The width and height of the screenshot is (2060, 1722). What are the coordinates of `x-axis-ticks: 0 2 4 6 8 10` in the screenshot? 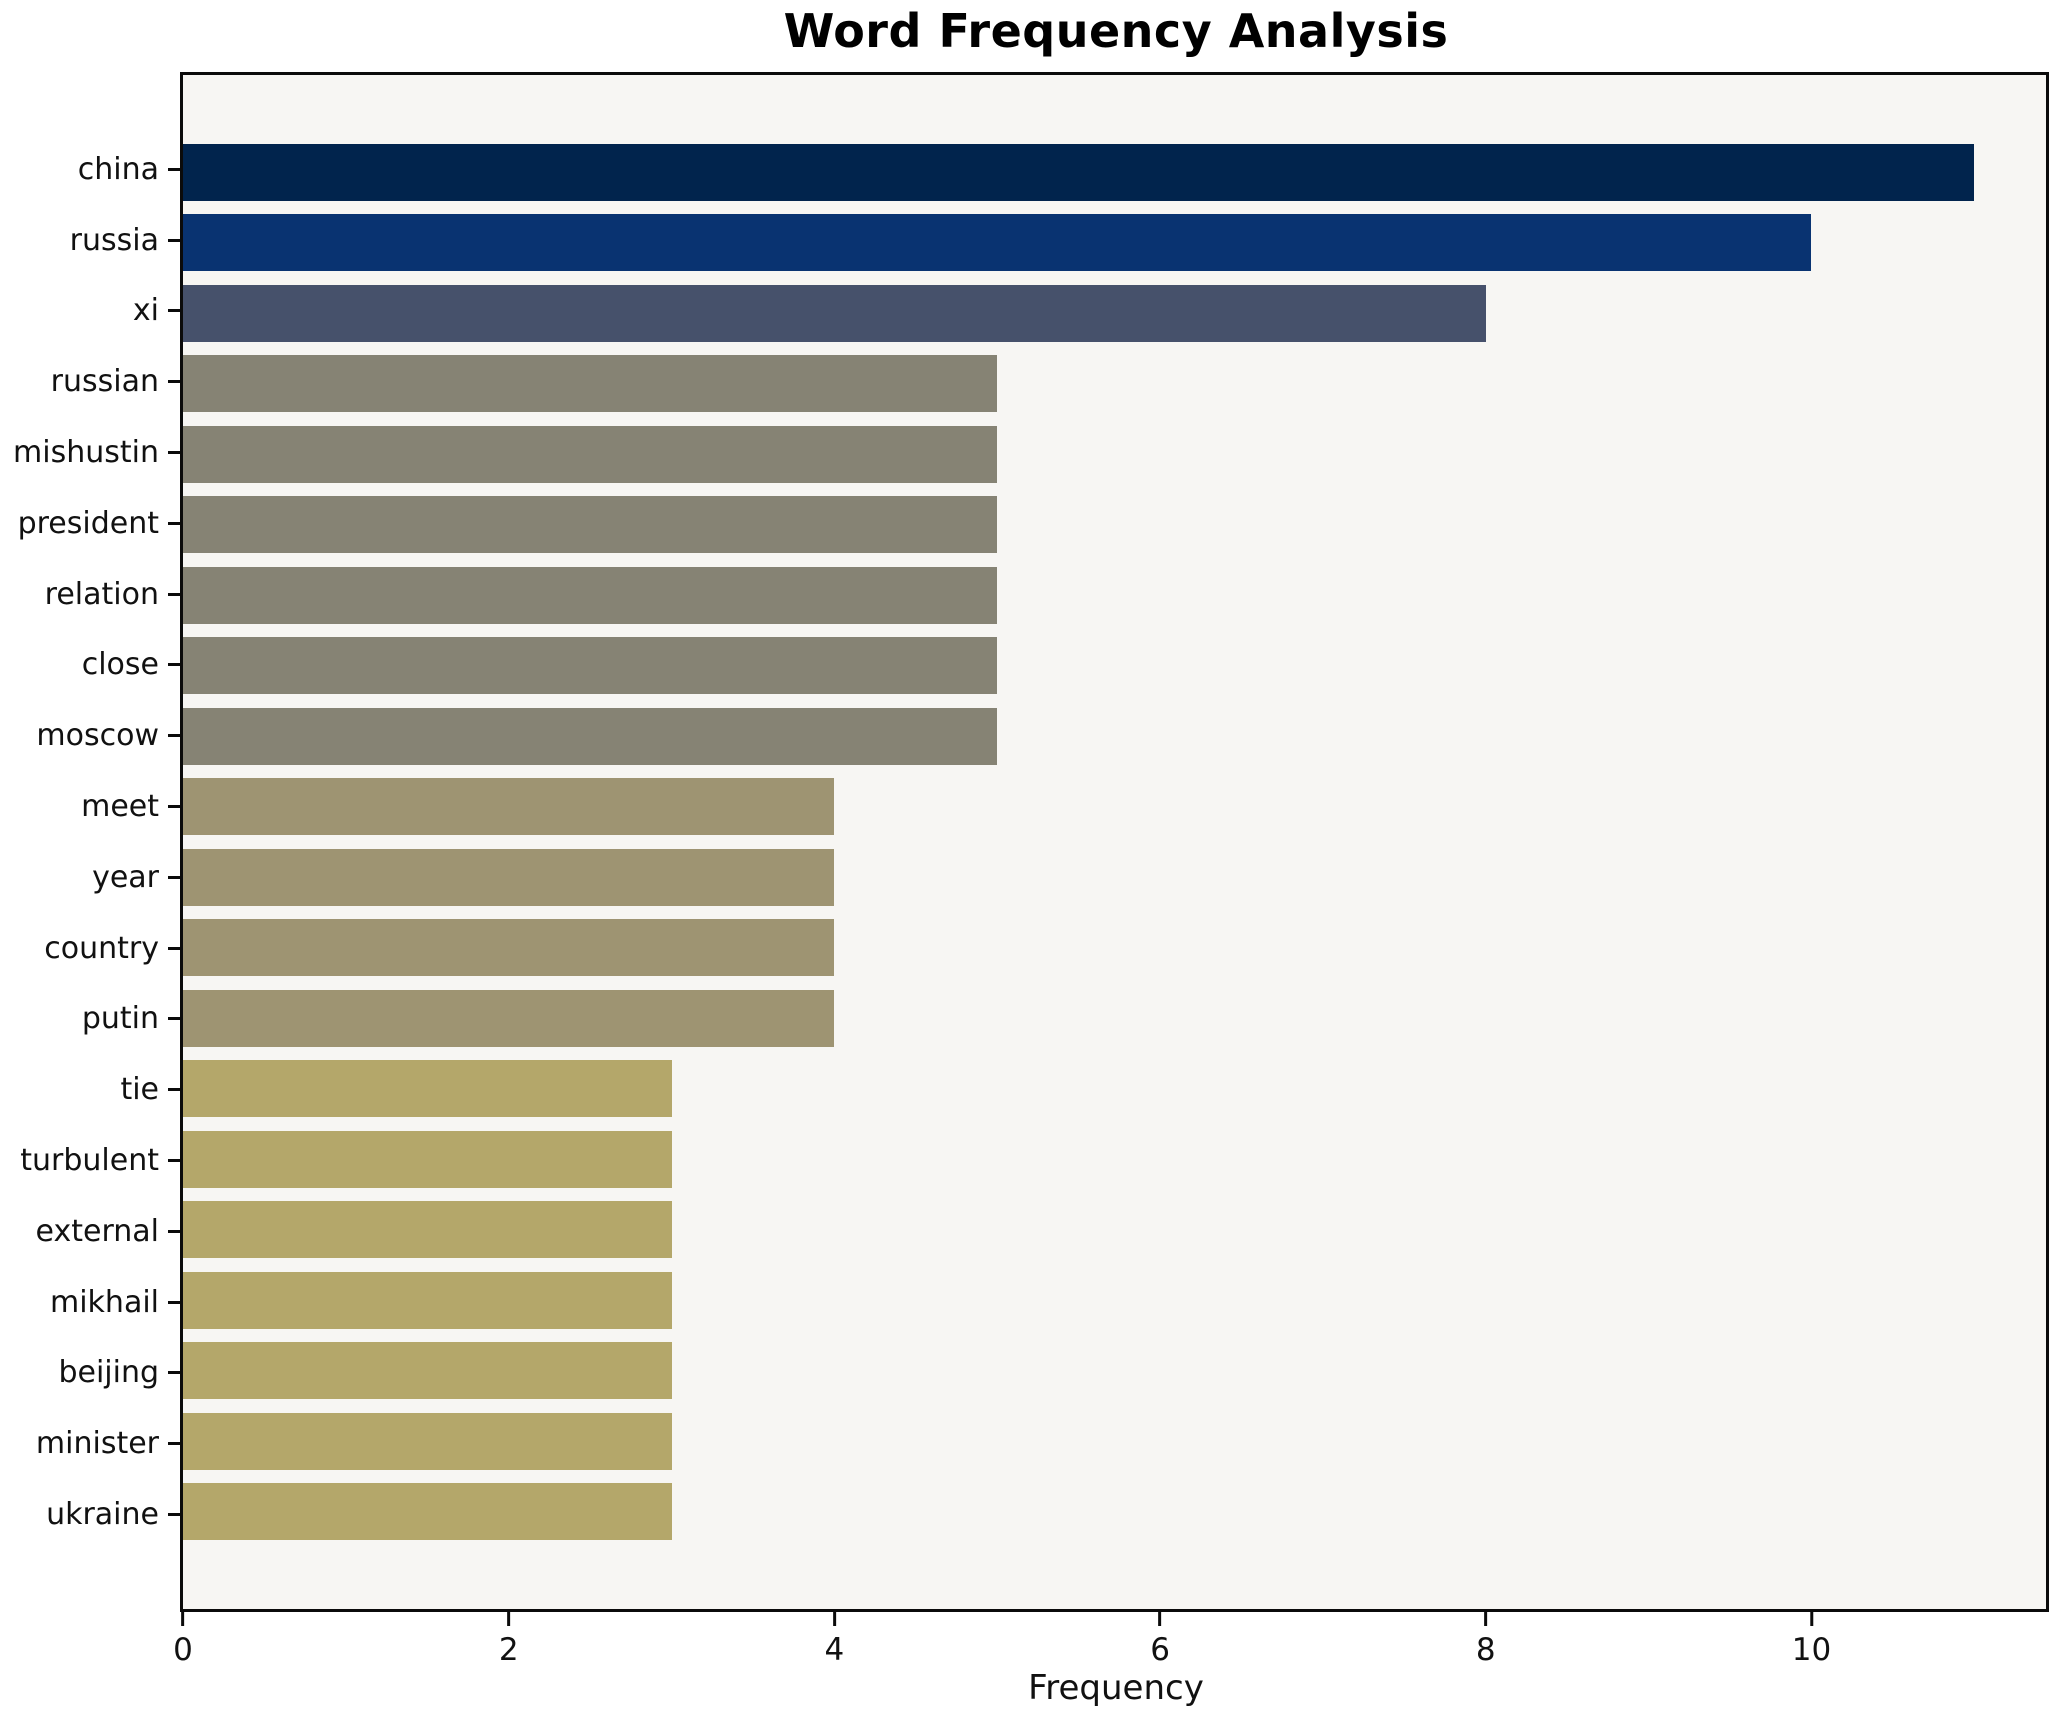 It's located at (1109, 1647).